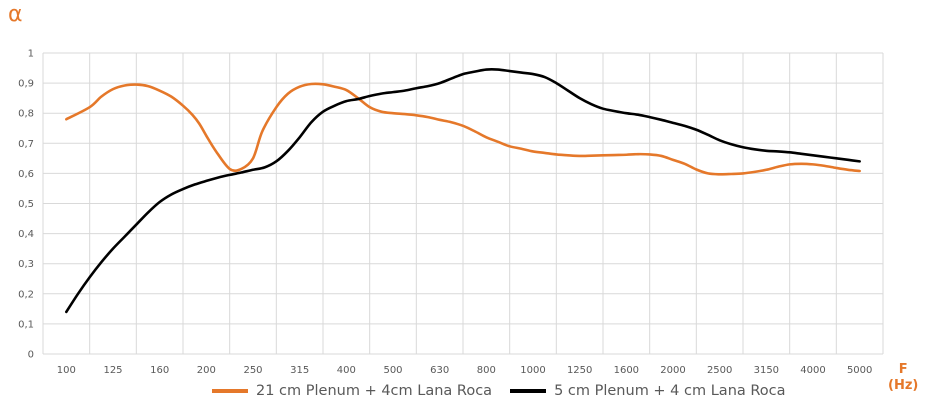  What do you see at coordinates (346, 370) in the screenshot?
I see `x-tick-label: 400` at bounding box center [346, 370].